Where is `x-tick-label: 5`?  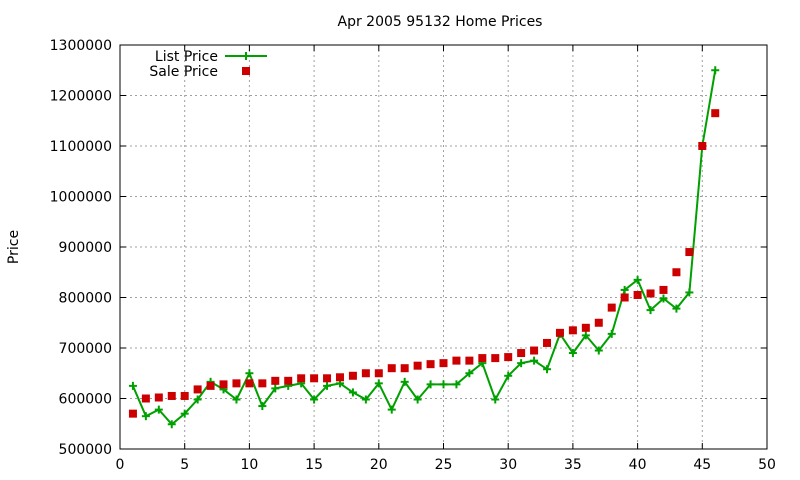 x-tick-label: 5 is located at coordinates (184, 465).